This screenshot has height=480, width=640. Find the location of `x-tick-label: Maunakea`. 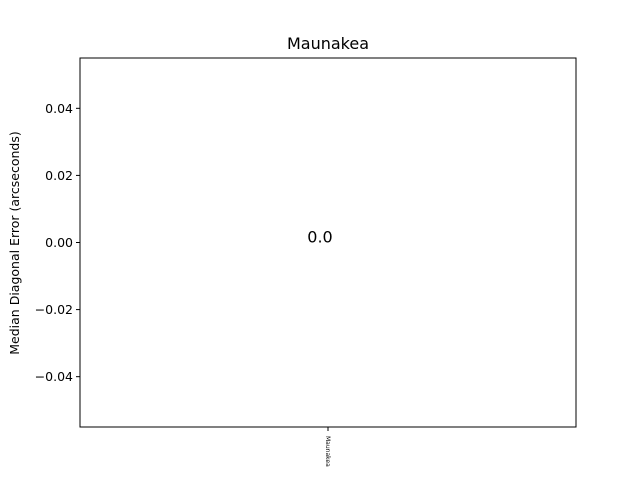

x-tick-label: Maunakea is located at coordinates (327, 451).